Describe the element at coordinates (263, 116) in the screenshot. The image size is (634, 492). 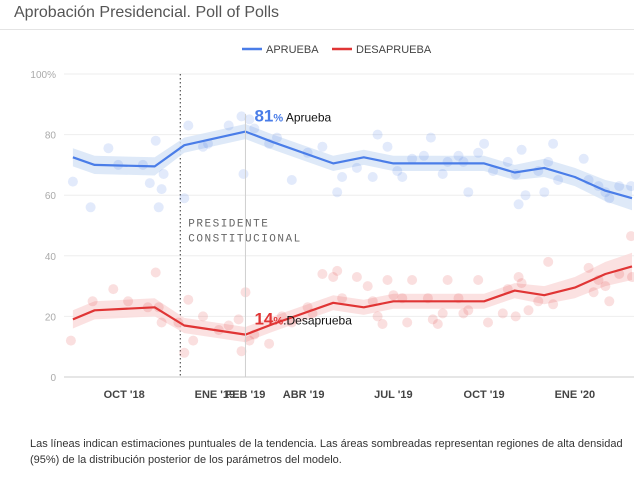
I see `annotation-value: 81` at that location.